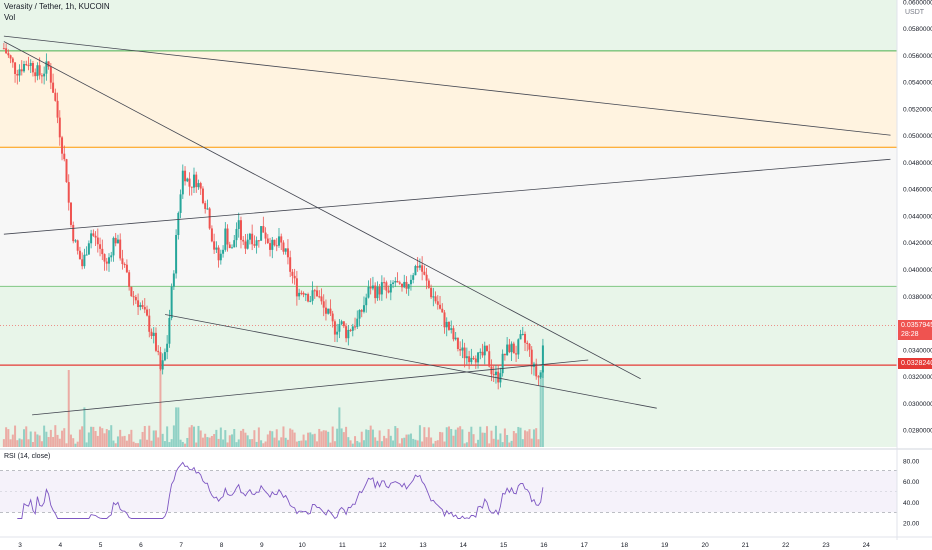 This screenshot has height=550, width=932. What do you see at coordinates (917, 29) in the screenshot?
I see `price-tick-1: 0.05800000` at bounding box center [917, 29].